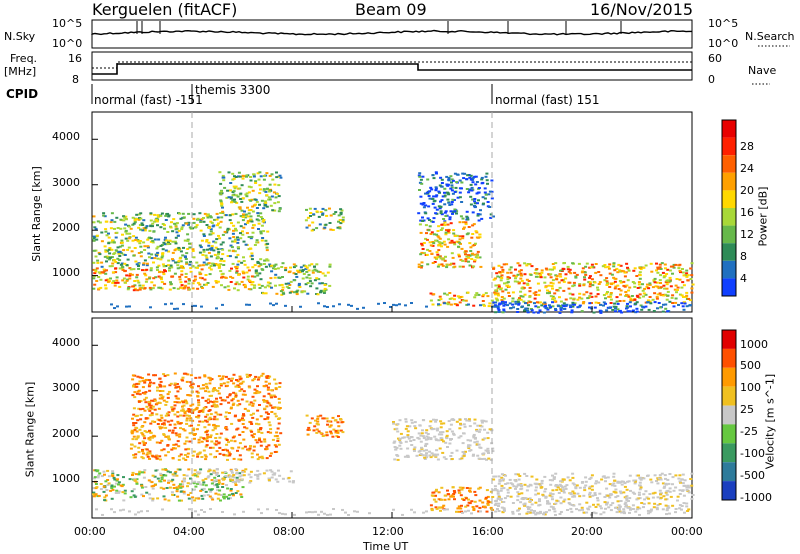 The image size is (800, 554). Describe the element at coordinates (488, 531) in the screenshot. I see `time-tick: 16:00` at that location.